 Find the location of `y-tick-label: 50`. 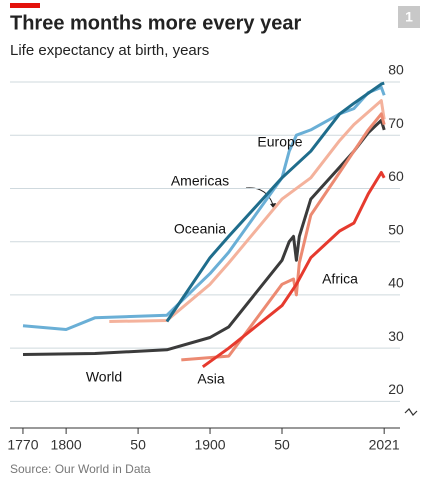

y-tick-label: 50 is located at coordinates (396, 229).